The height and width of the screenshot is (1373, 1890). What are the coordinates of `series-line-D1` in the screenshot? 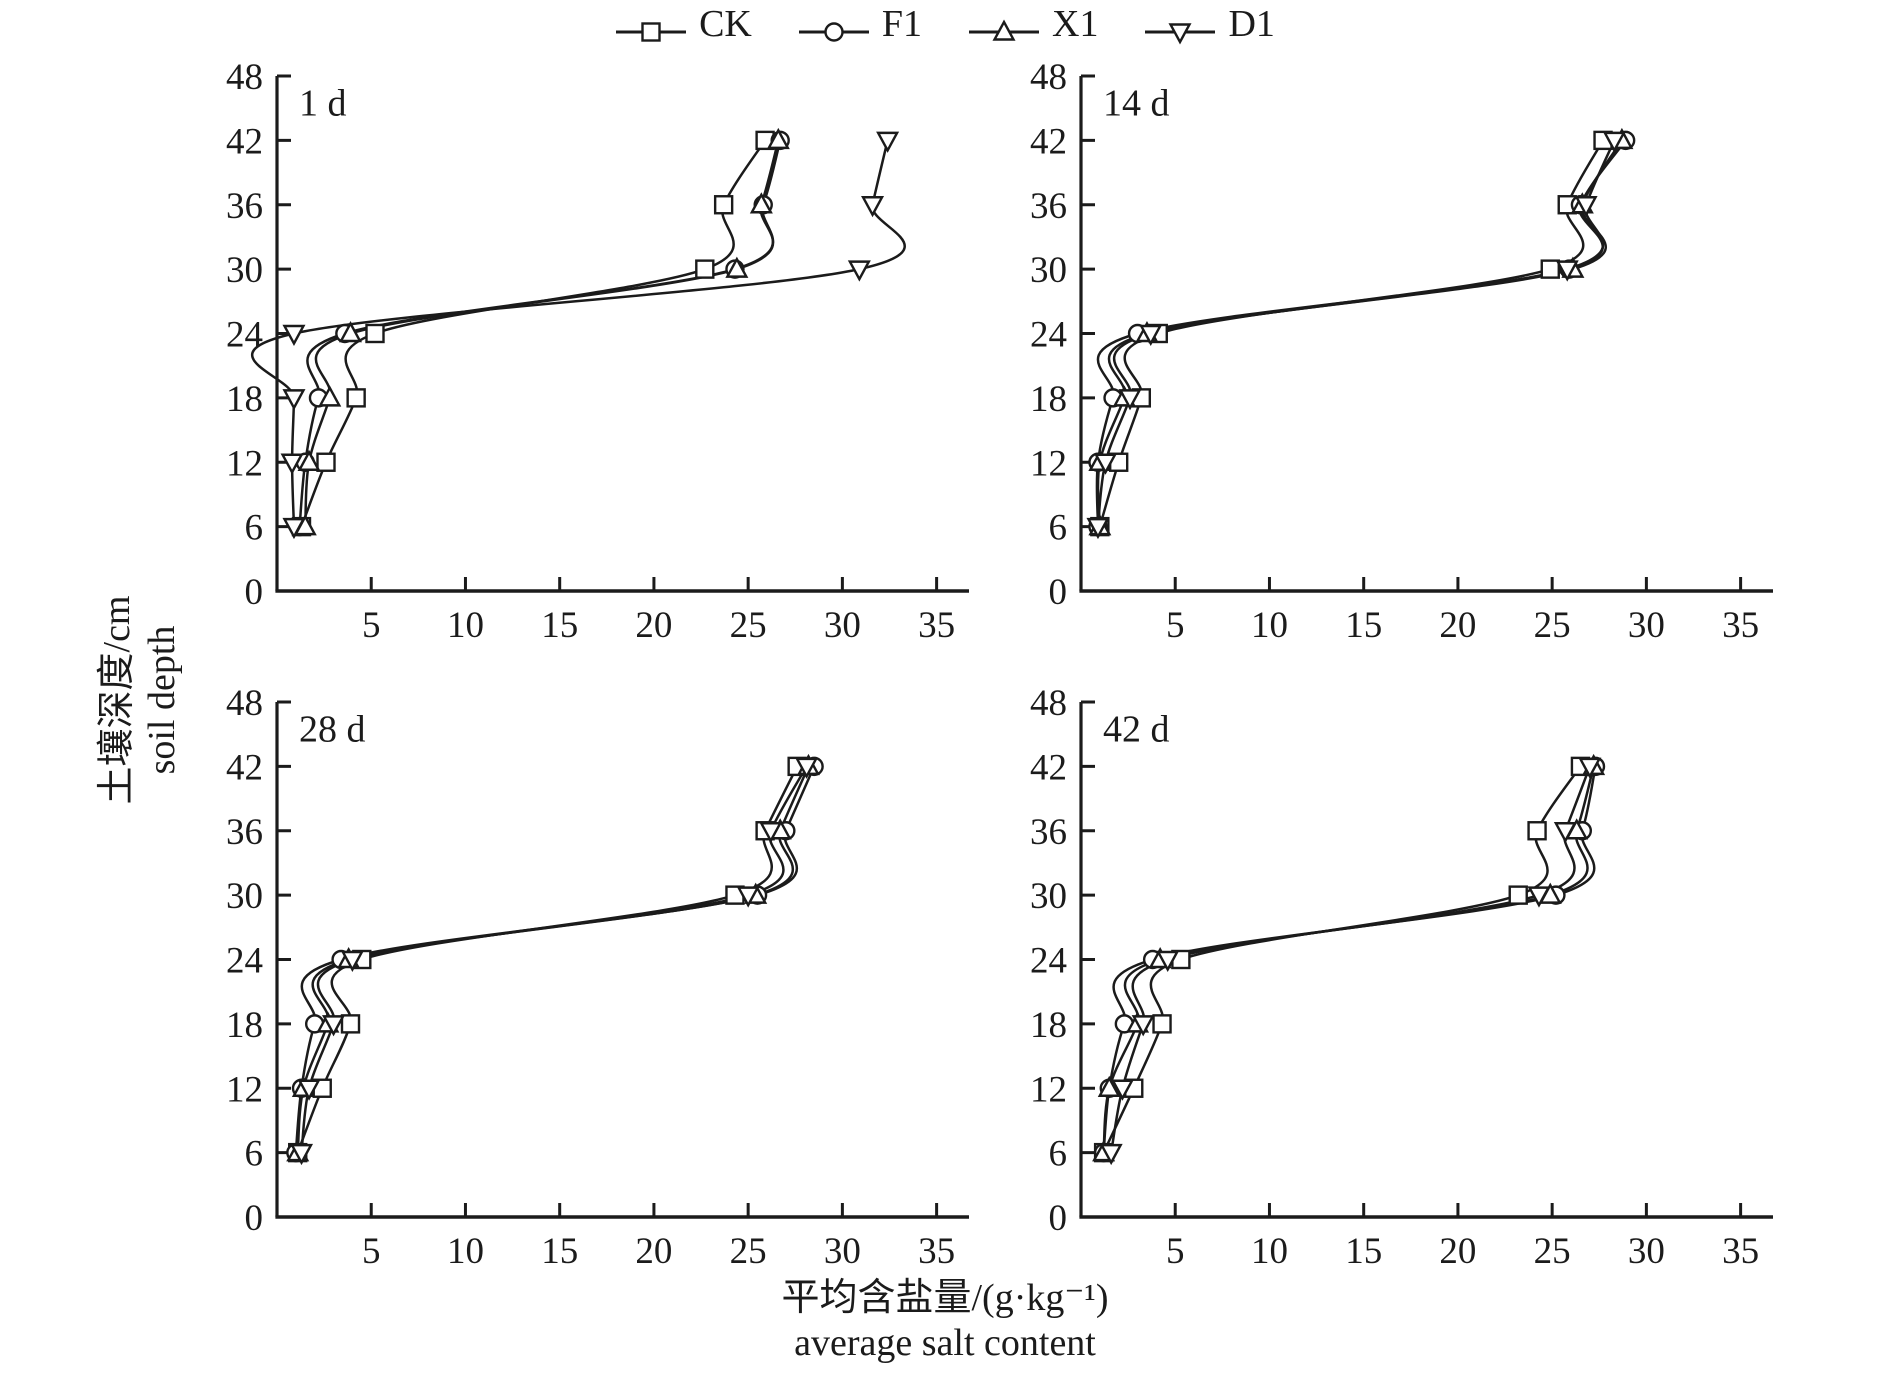 It's located at (554, 959).